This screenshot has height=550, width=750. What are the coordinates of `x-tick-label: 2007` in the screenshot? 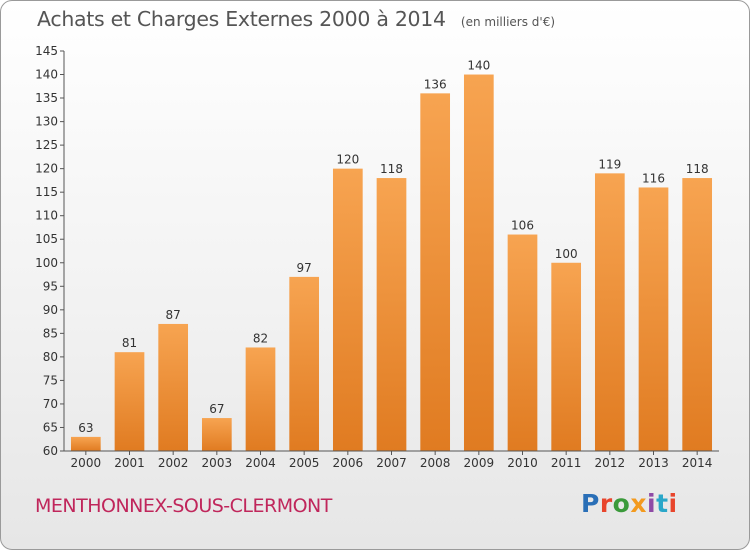 It's located at (391, 463).